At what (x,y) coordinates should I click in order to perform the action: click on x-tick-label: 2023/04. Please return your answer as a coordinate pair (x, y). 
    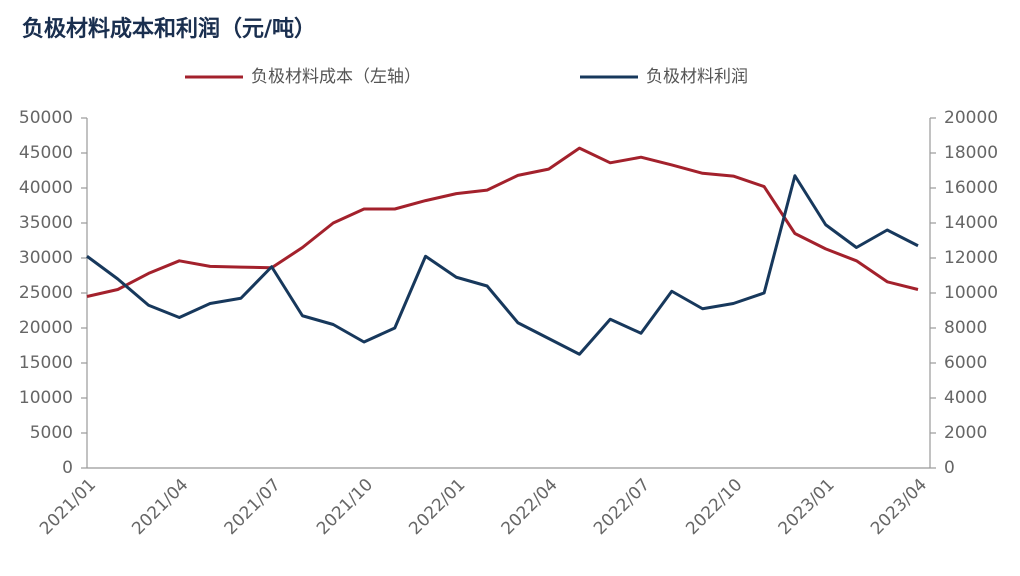
    Looking at the image, I should click on (899, 507).